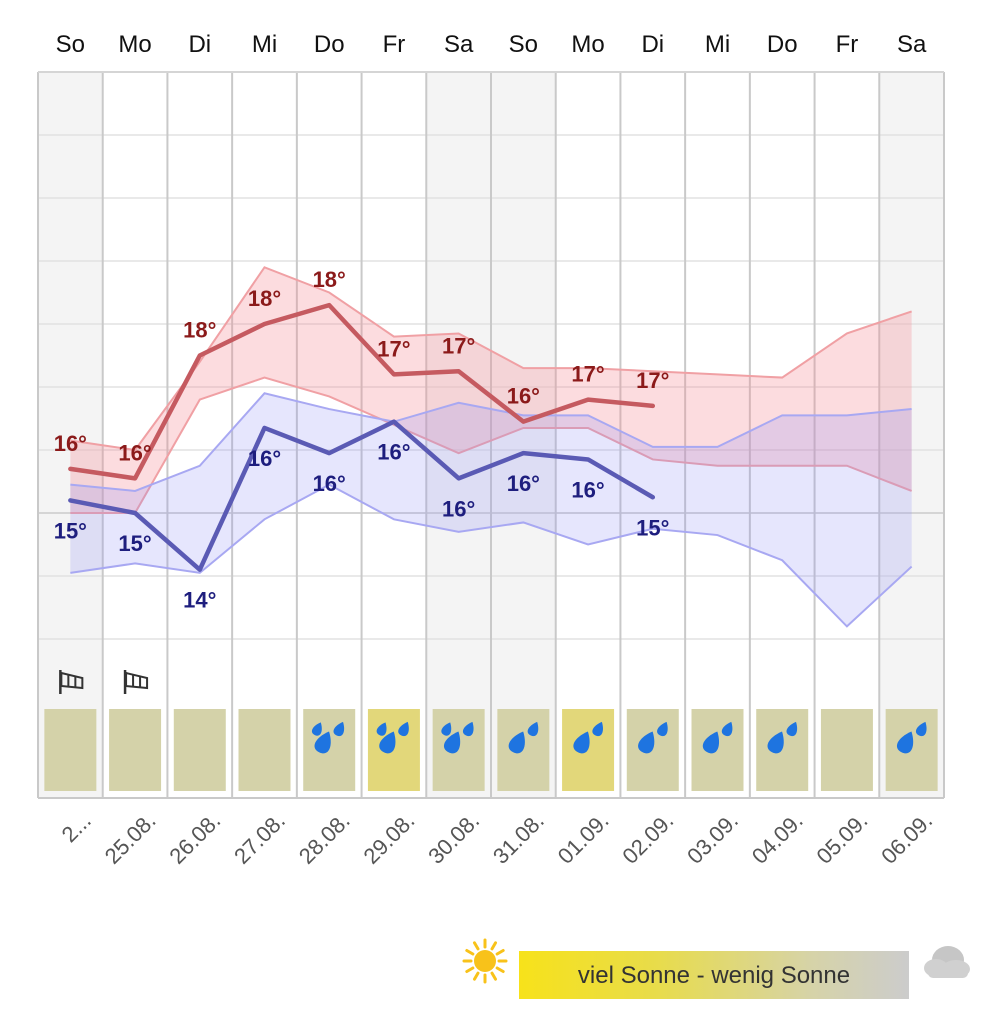 This screenshot has height=1019, width=997. Describe the element at coordinates (194, 838) in the screenshot. I see `date-label: 26.08.` at that location.